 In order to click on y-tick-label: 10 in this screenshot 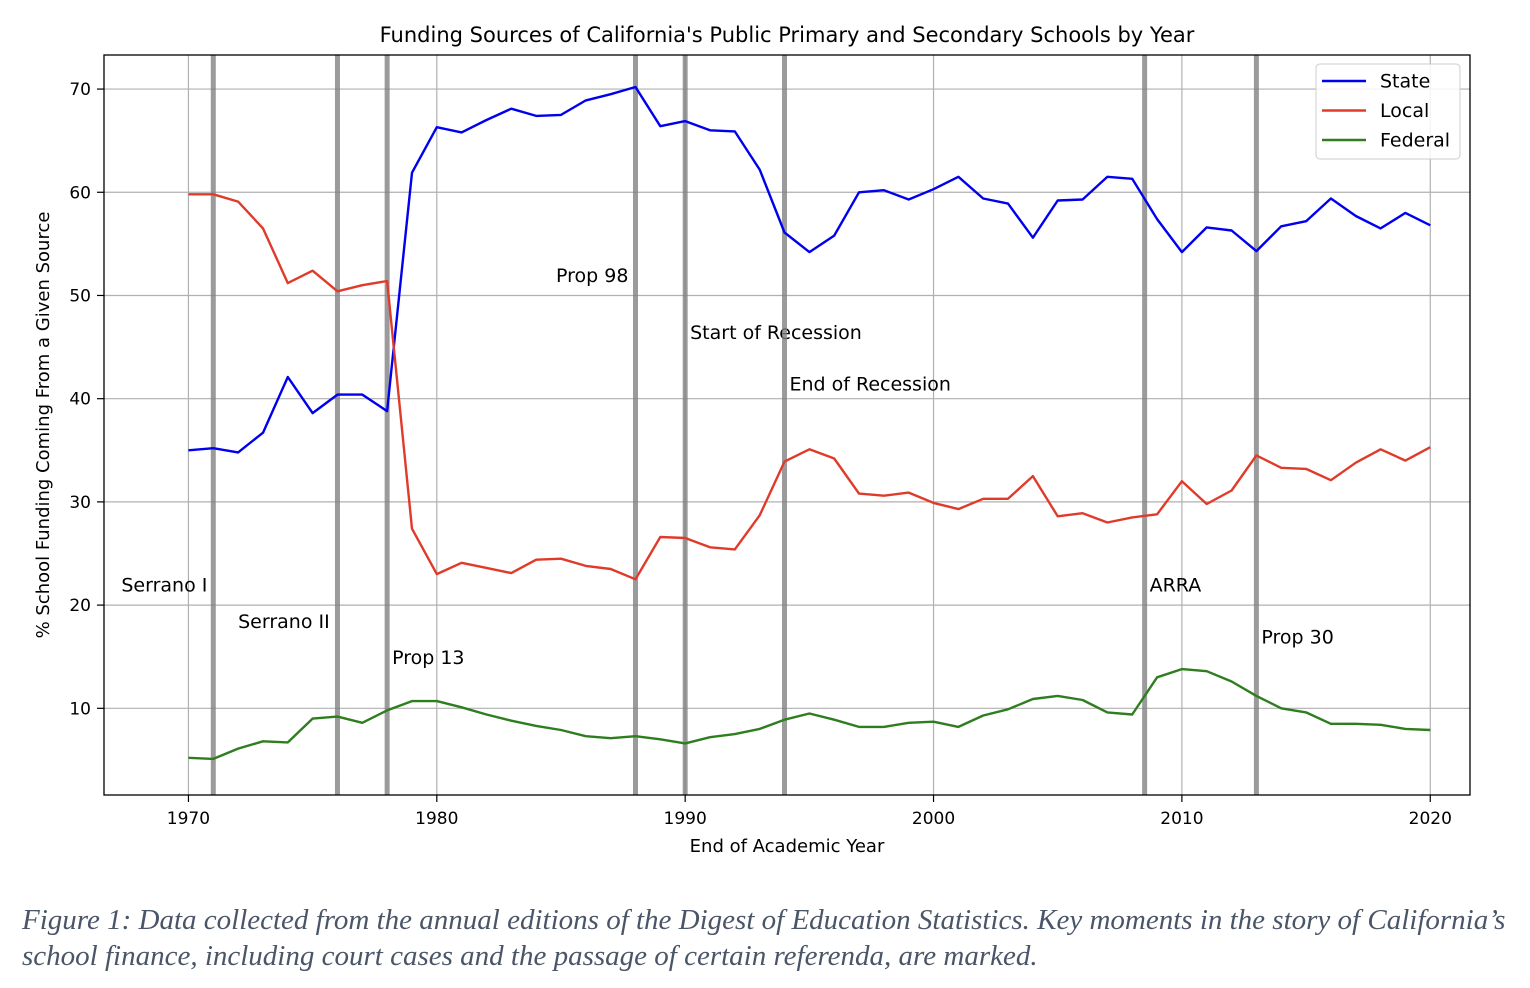, I will do `click(80, 709)`.